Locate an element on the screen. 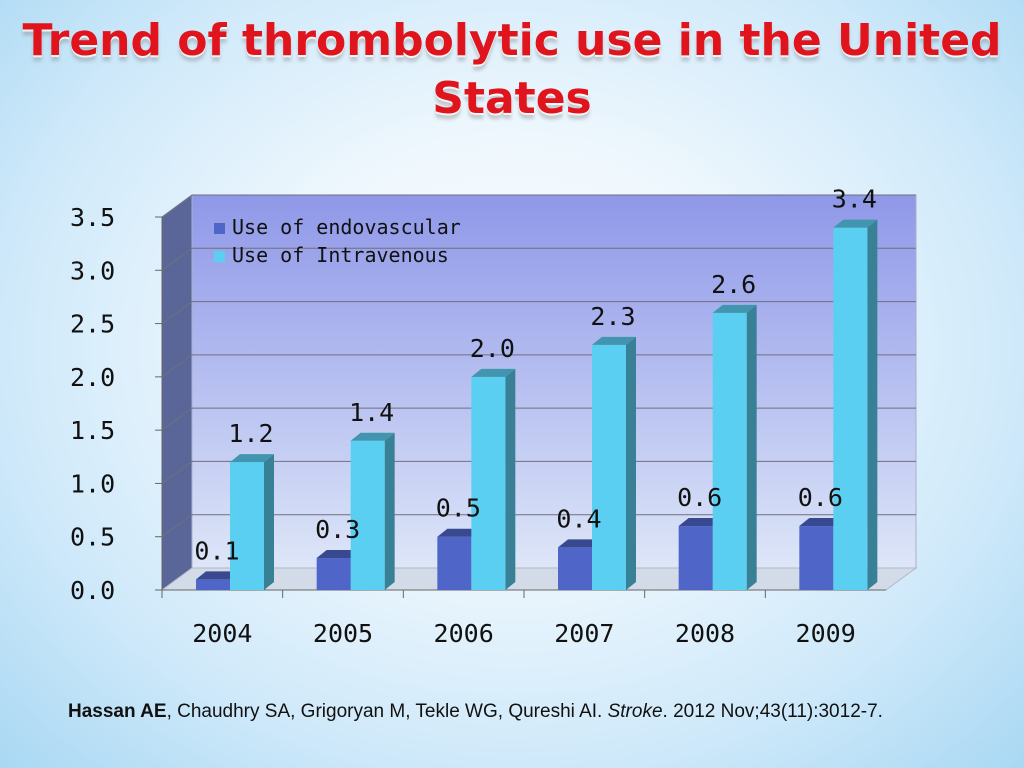  citation-details: . 2012 Nov;43(11):3012-7. is located at coordinates (772, 711).